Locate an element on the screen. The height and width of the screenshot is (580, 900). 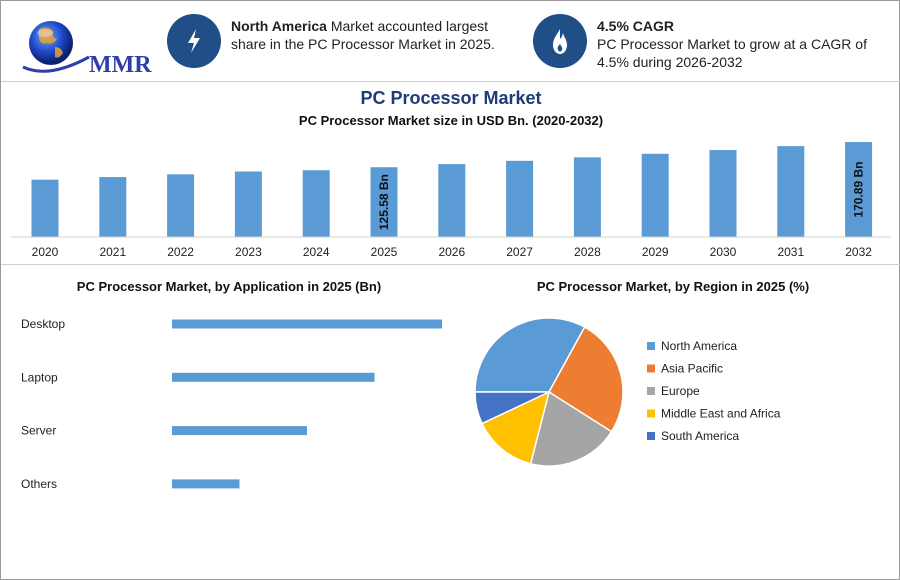
x-tick-2020: 2020 is located at coordinates (45, 252).